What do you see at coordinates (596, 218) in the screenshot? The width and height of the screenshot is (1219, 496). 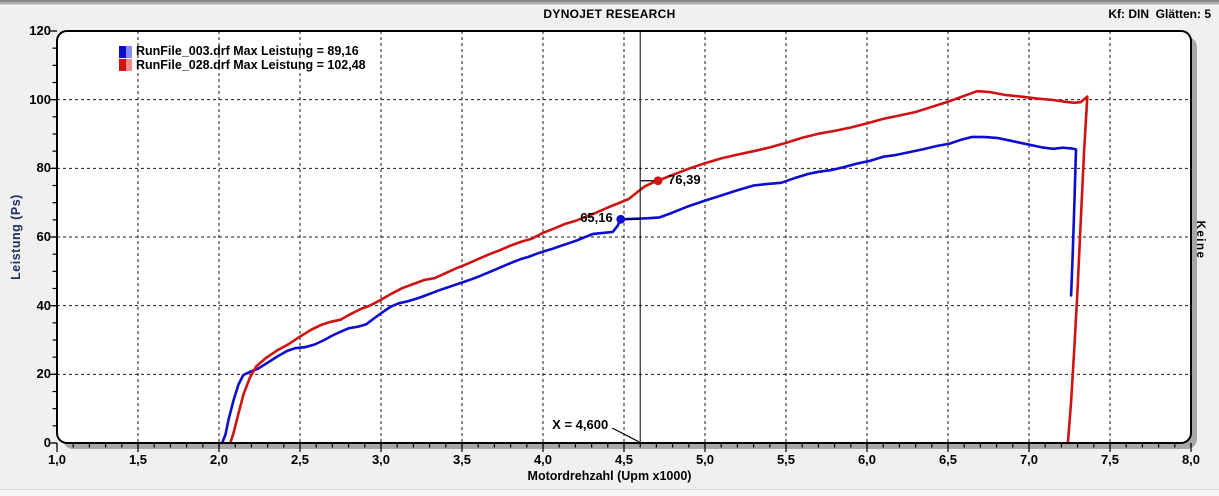 I see `cursor-value-blue: 65,16` at bounding box center [596, 218].